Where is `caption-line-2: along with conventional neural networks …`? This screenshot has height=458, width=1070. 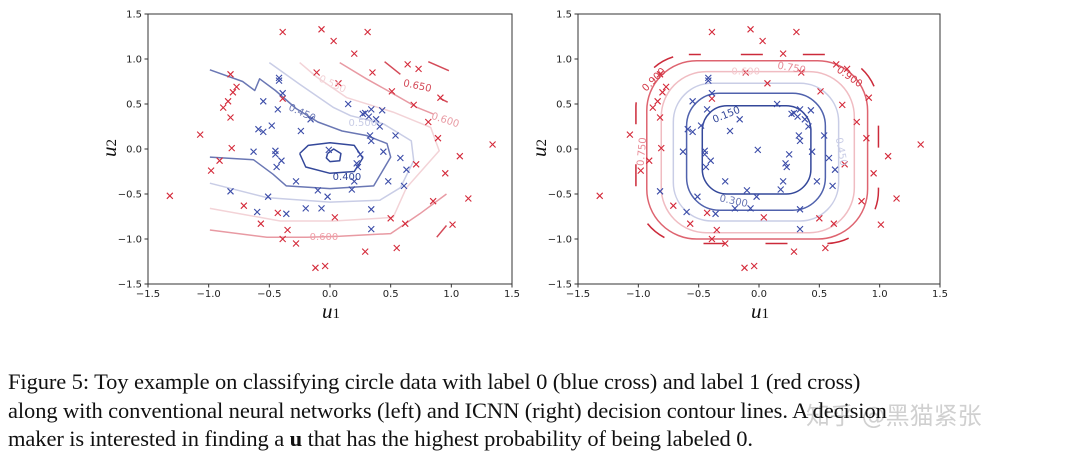 caption-line-2: along with conventional neural networks … is located at coordinates (447, 410).